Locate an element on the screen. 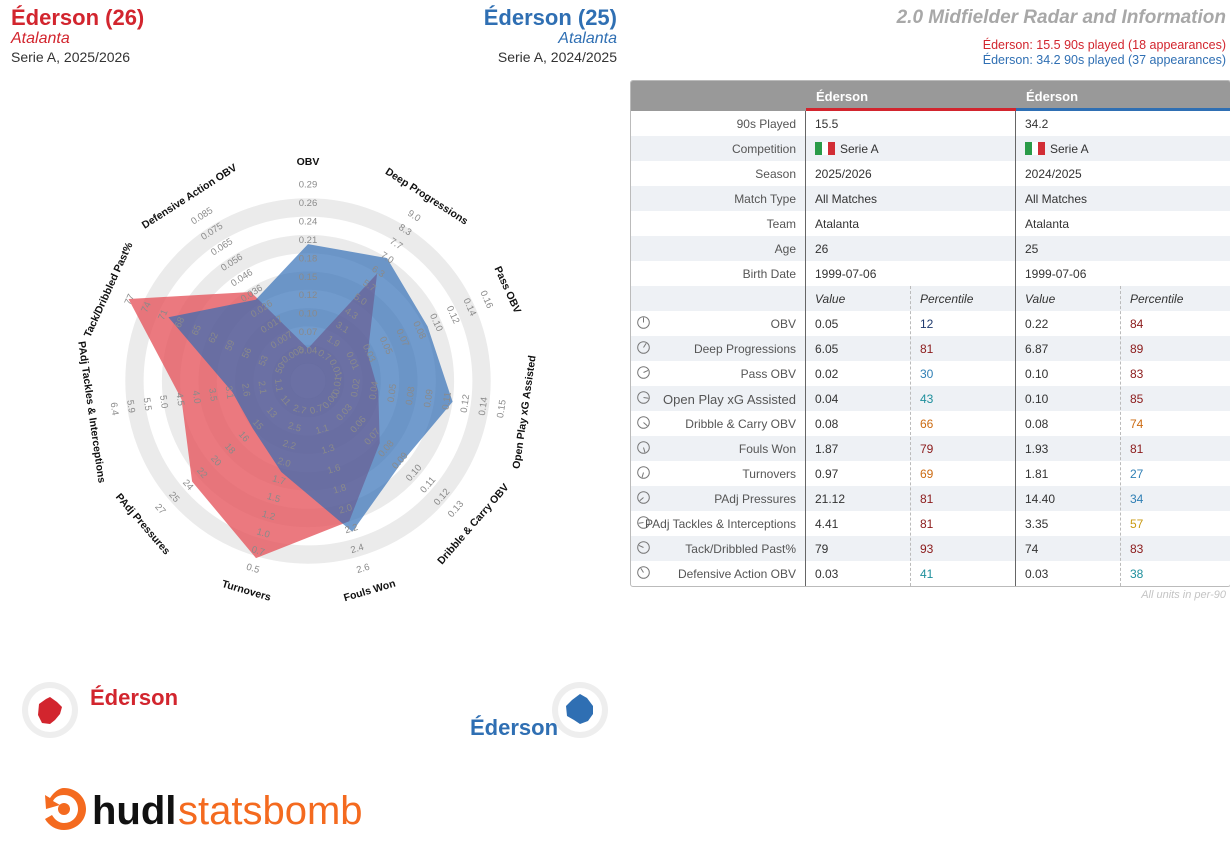 This screenshot has height=860, width=1230. stat-percentile-right: 27 is located at coordinates (1137, 474).